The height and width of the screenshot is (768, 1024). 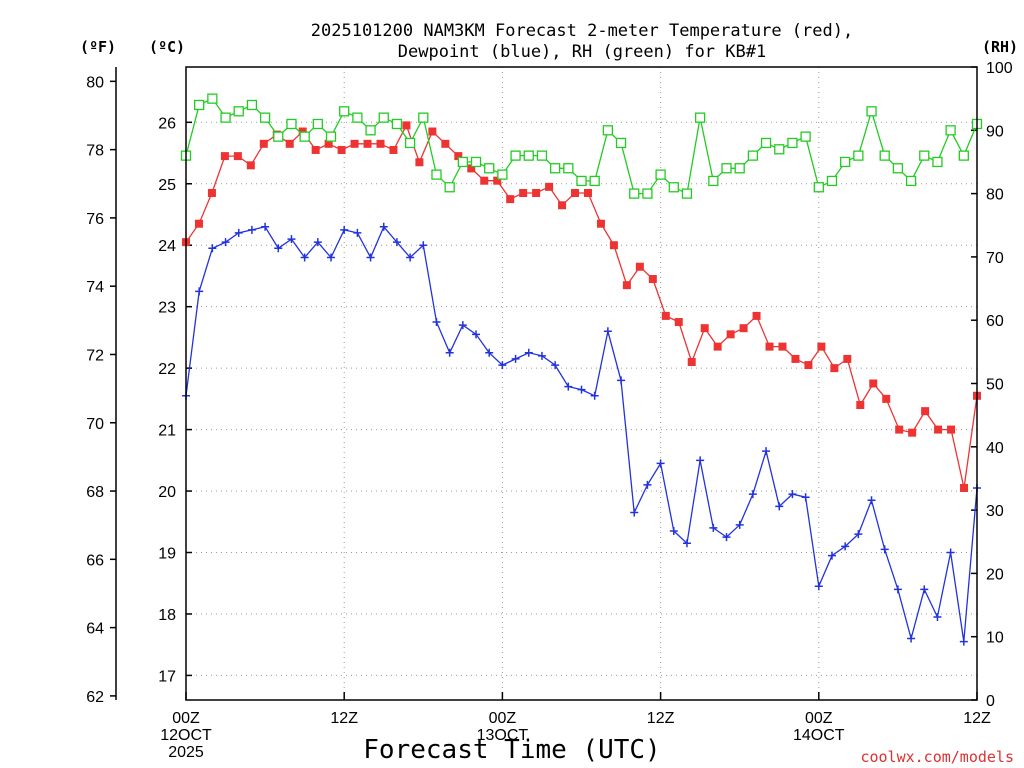 I want to click on rh-tick-label: 10, so click(x=995, y=638).